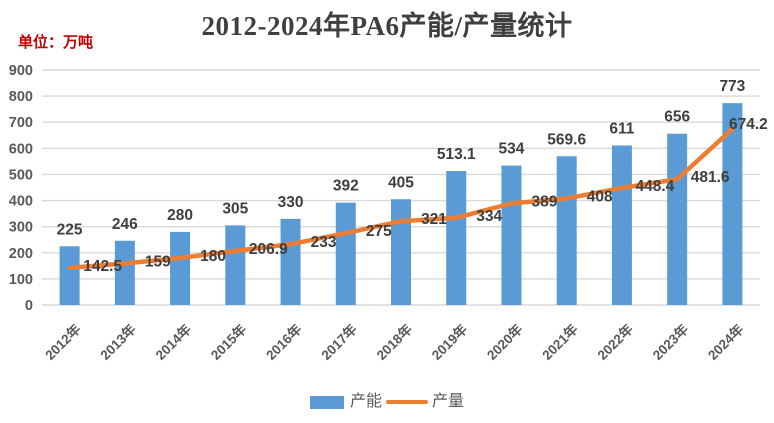 This screenshot has width=774, height=423. Describe the element at coordinates (512, 149) in the screenshot. I see `bar-value-label: 534` at that location.